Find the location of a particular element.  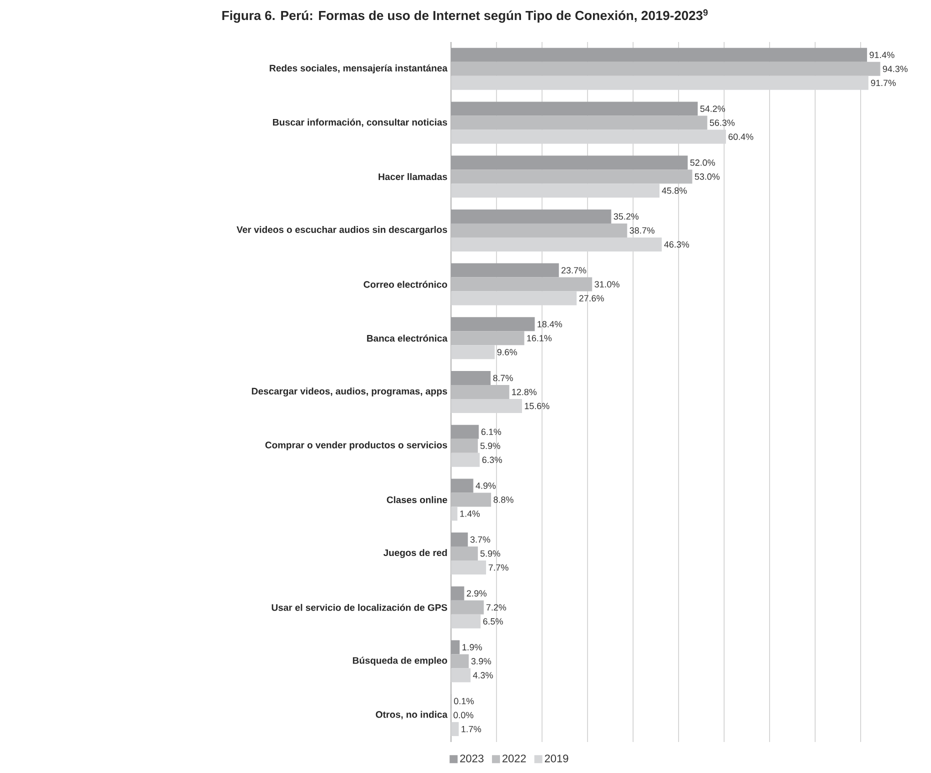

data-label: 91.4% is located at coordinates (882, 55).